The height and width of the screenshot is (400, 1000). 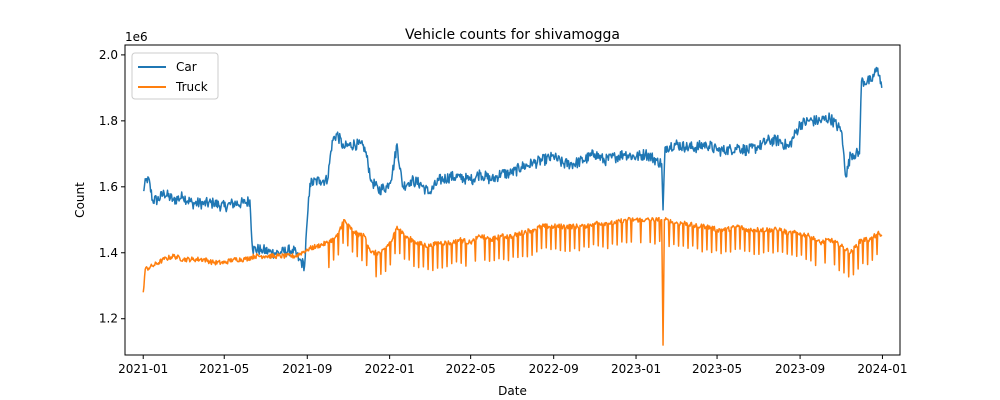 I want to click on x-tick-label: 2022-05, so click(x=471, y=369).